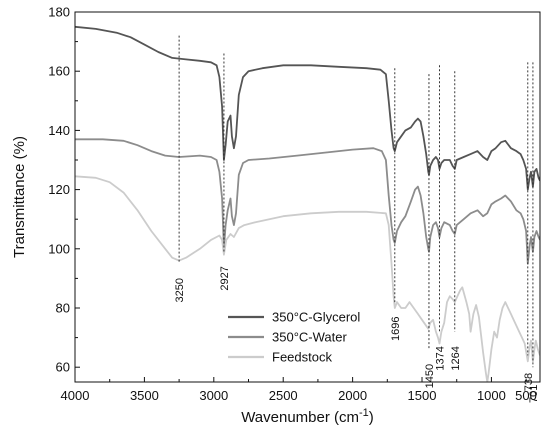  What do you see at coordinates (396, 328) in the screenshot?
I see `peak-label-2: 1696` at bounding box center [396, 328].